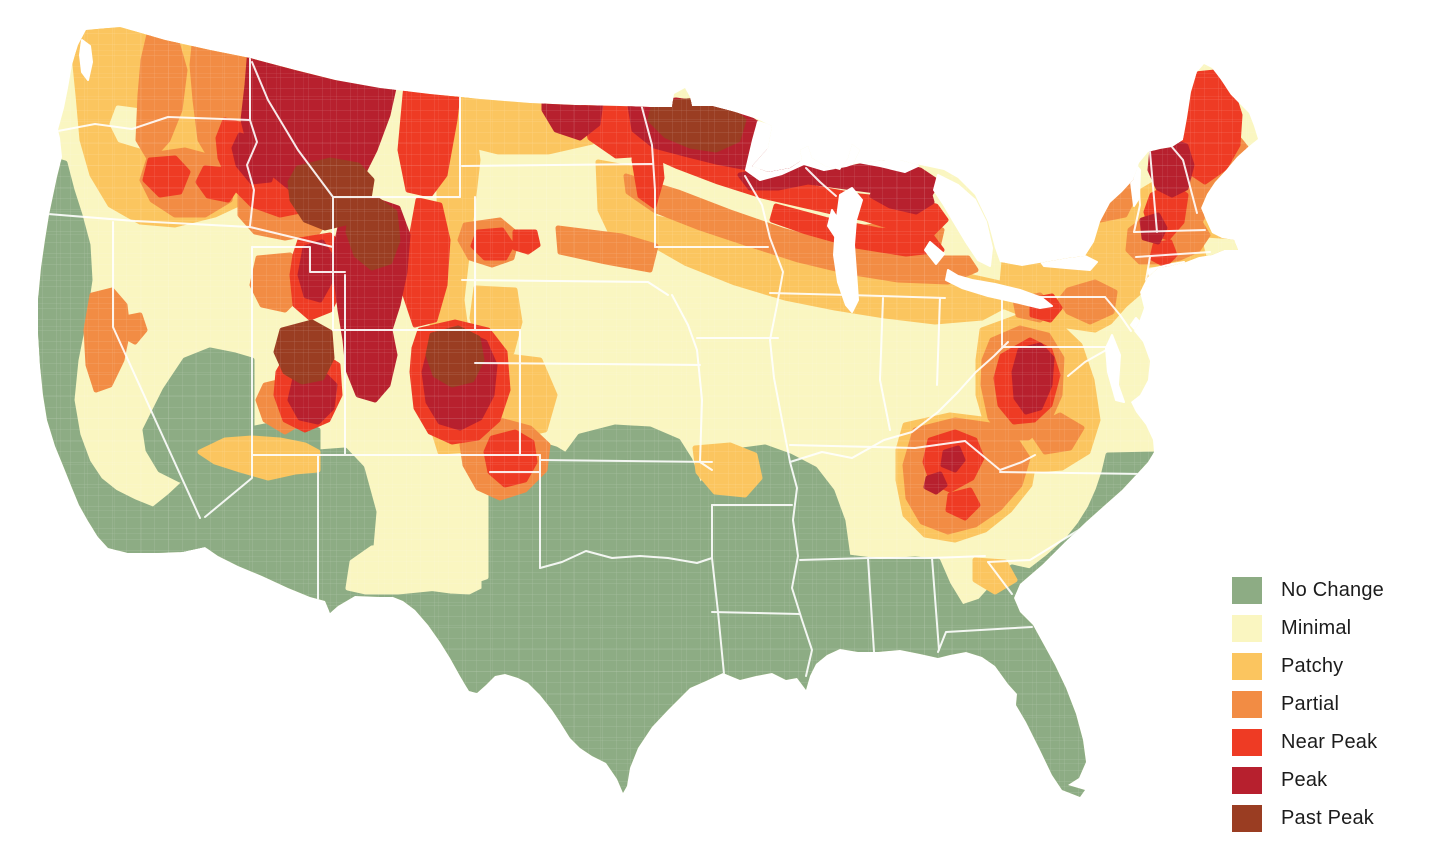  What do you see at coordinates (1316, 627) in the screenshot?
I see `legend-label-minimal: Minimal` at bounding box center [1316, 627].